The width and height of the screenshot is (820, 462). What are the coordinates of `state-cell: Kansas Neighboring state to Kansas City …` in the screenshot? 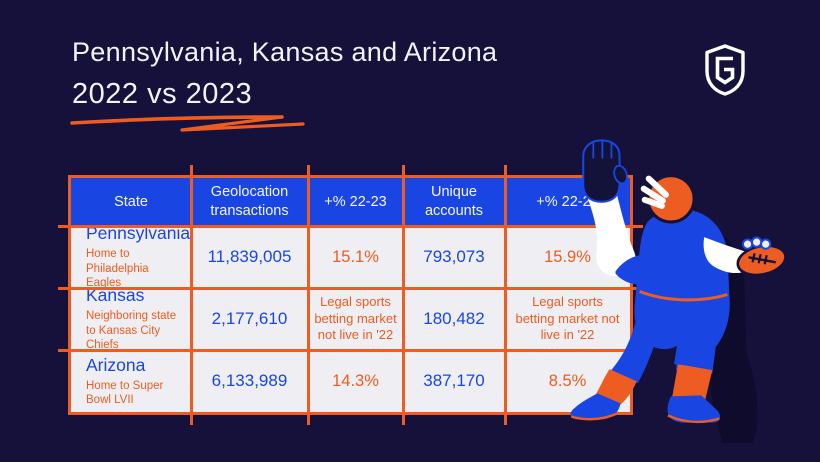 It's located at (131, 318).